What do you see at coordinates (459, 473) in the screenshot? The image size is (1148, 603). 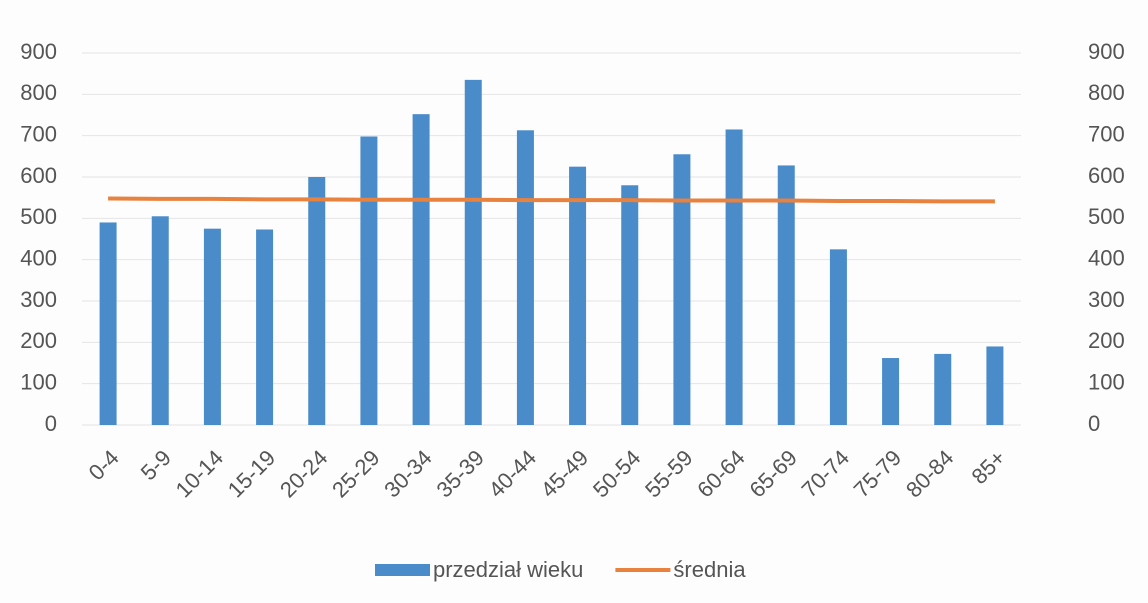 I see `x-tick-label: 35-39` at bounding box center [459, 473].